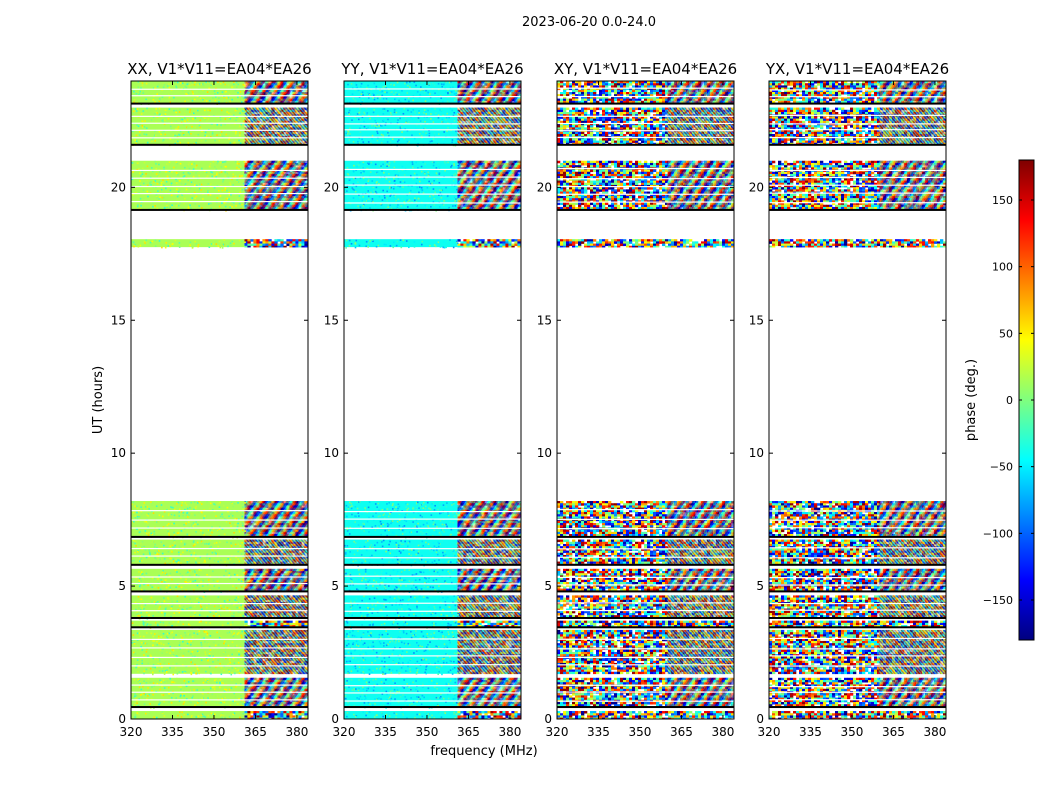  Describe the element at coordinates (857, 69) in the screenshot. I see `panel-title: YX, V1*V11=EA04*EA26` at that location.